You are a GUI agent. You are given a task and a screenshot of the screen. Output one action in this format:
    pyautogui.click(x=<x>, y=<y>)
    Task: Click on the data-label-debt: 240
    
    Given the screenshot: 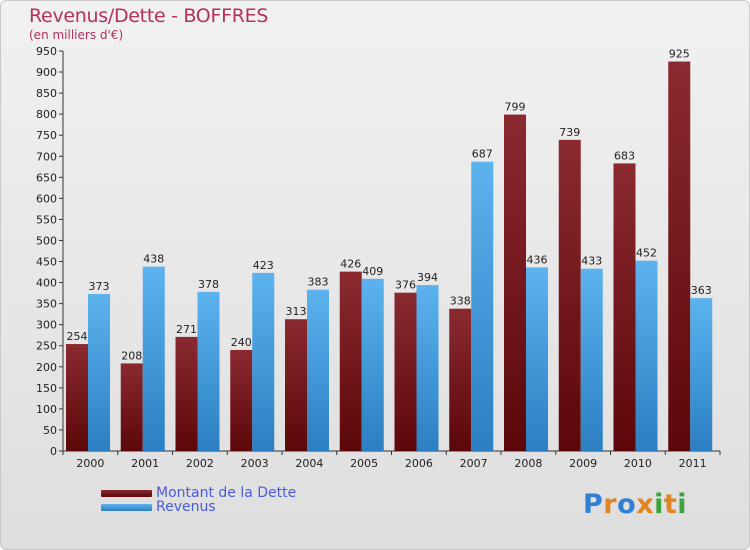 What is the action you would take?
    pyautogui.click(x=241, y=342)
    